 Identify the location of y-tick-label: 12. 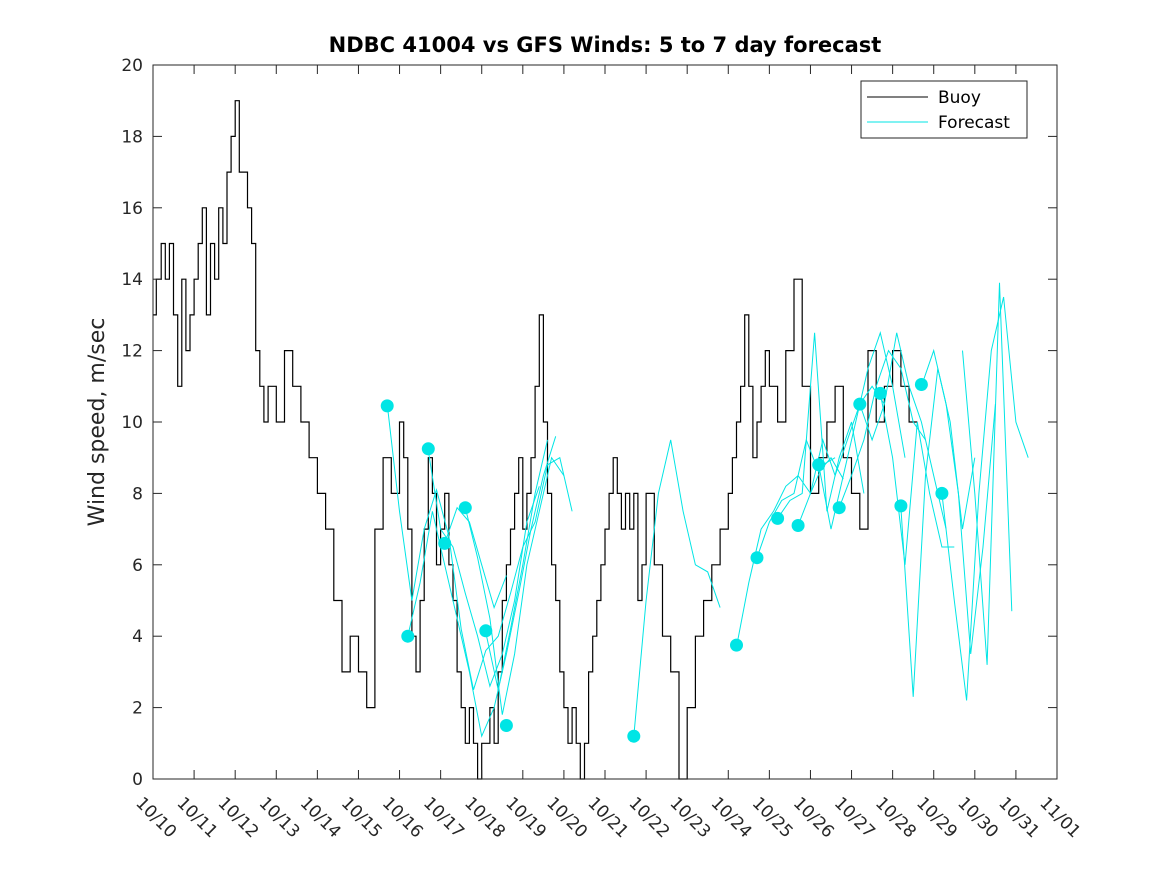
(132, 352).